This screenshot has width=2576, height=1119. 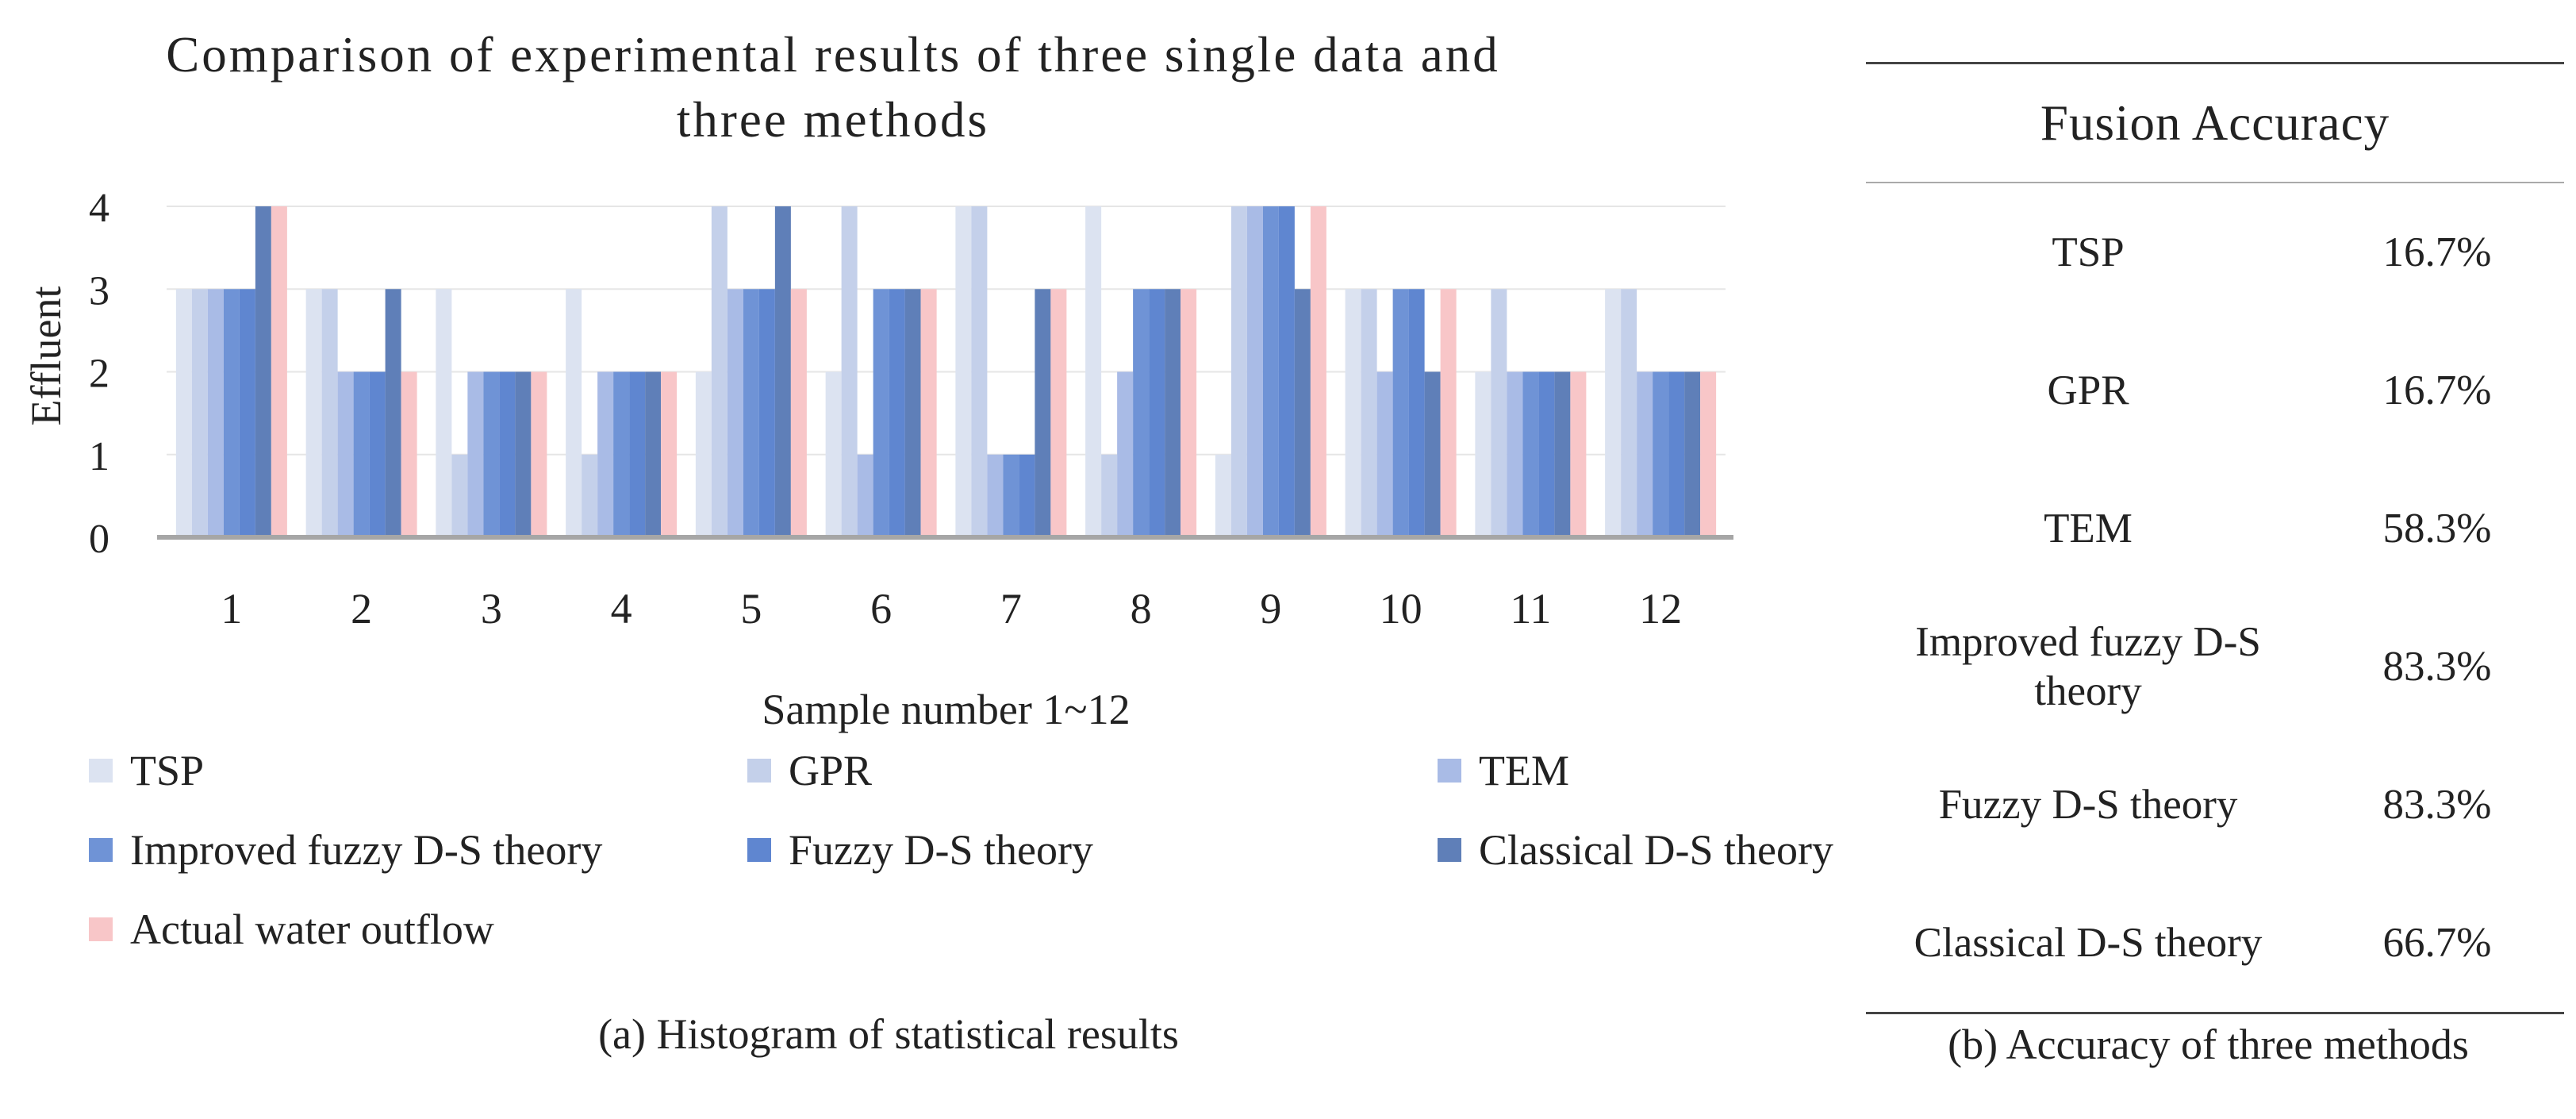 I want to click on chart-title-line-2: three methods, so click(x=833, y=120).